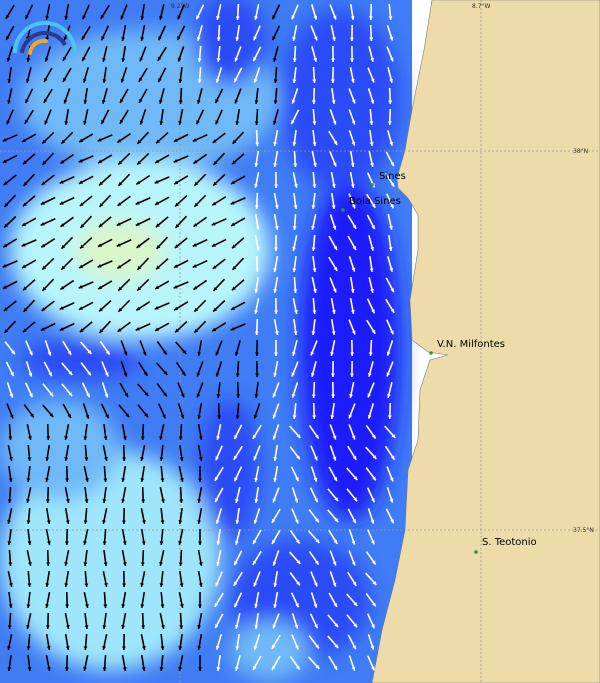  Describe the element at coordinates (45, 38) in the screenshot. I see `wave-logo-icon` at that location.